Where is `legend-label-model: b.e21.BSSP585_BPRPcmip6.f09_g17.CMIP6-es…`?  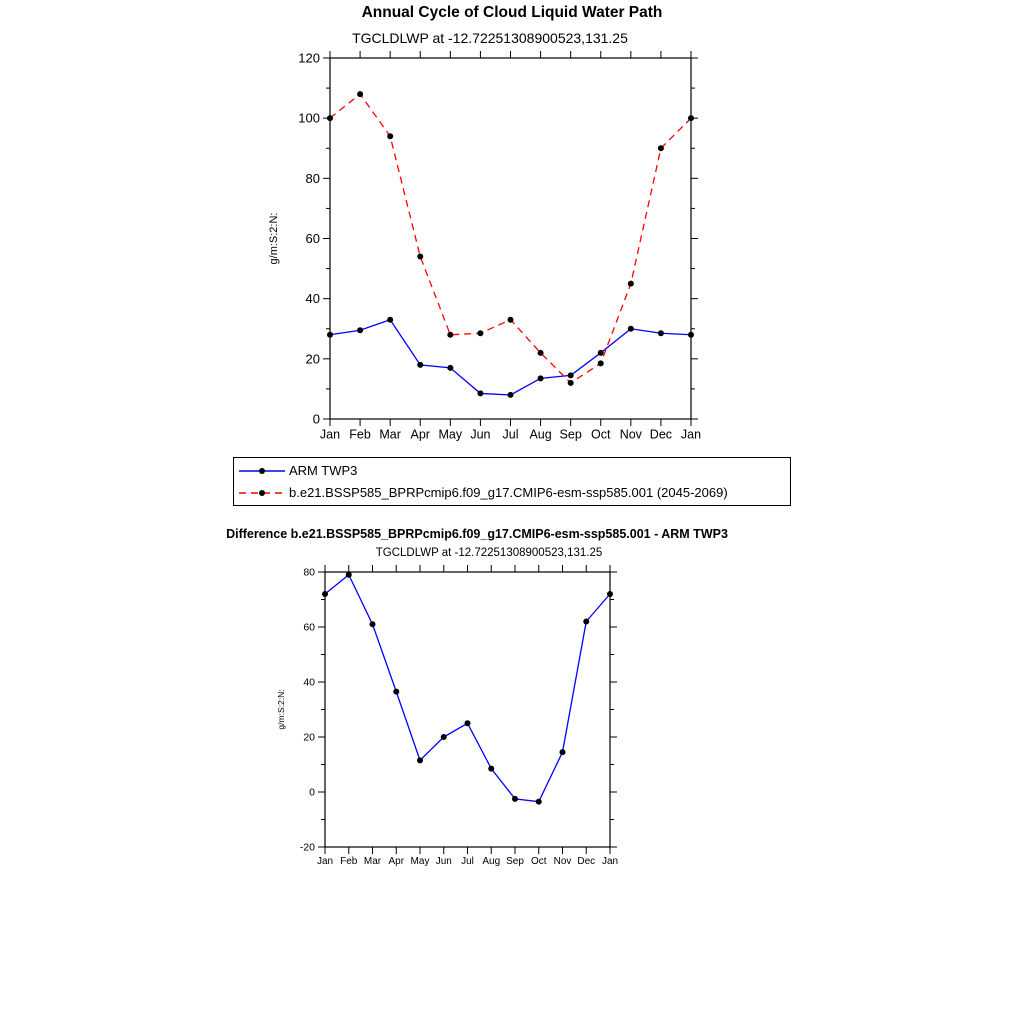 legend-label-model: b.e21.BSSP585_BPRPcmip6.f09_g17.CMIP6-es… is located at coordinates (508, 492).